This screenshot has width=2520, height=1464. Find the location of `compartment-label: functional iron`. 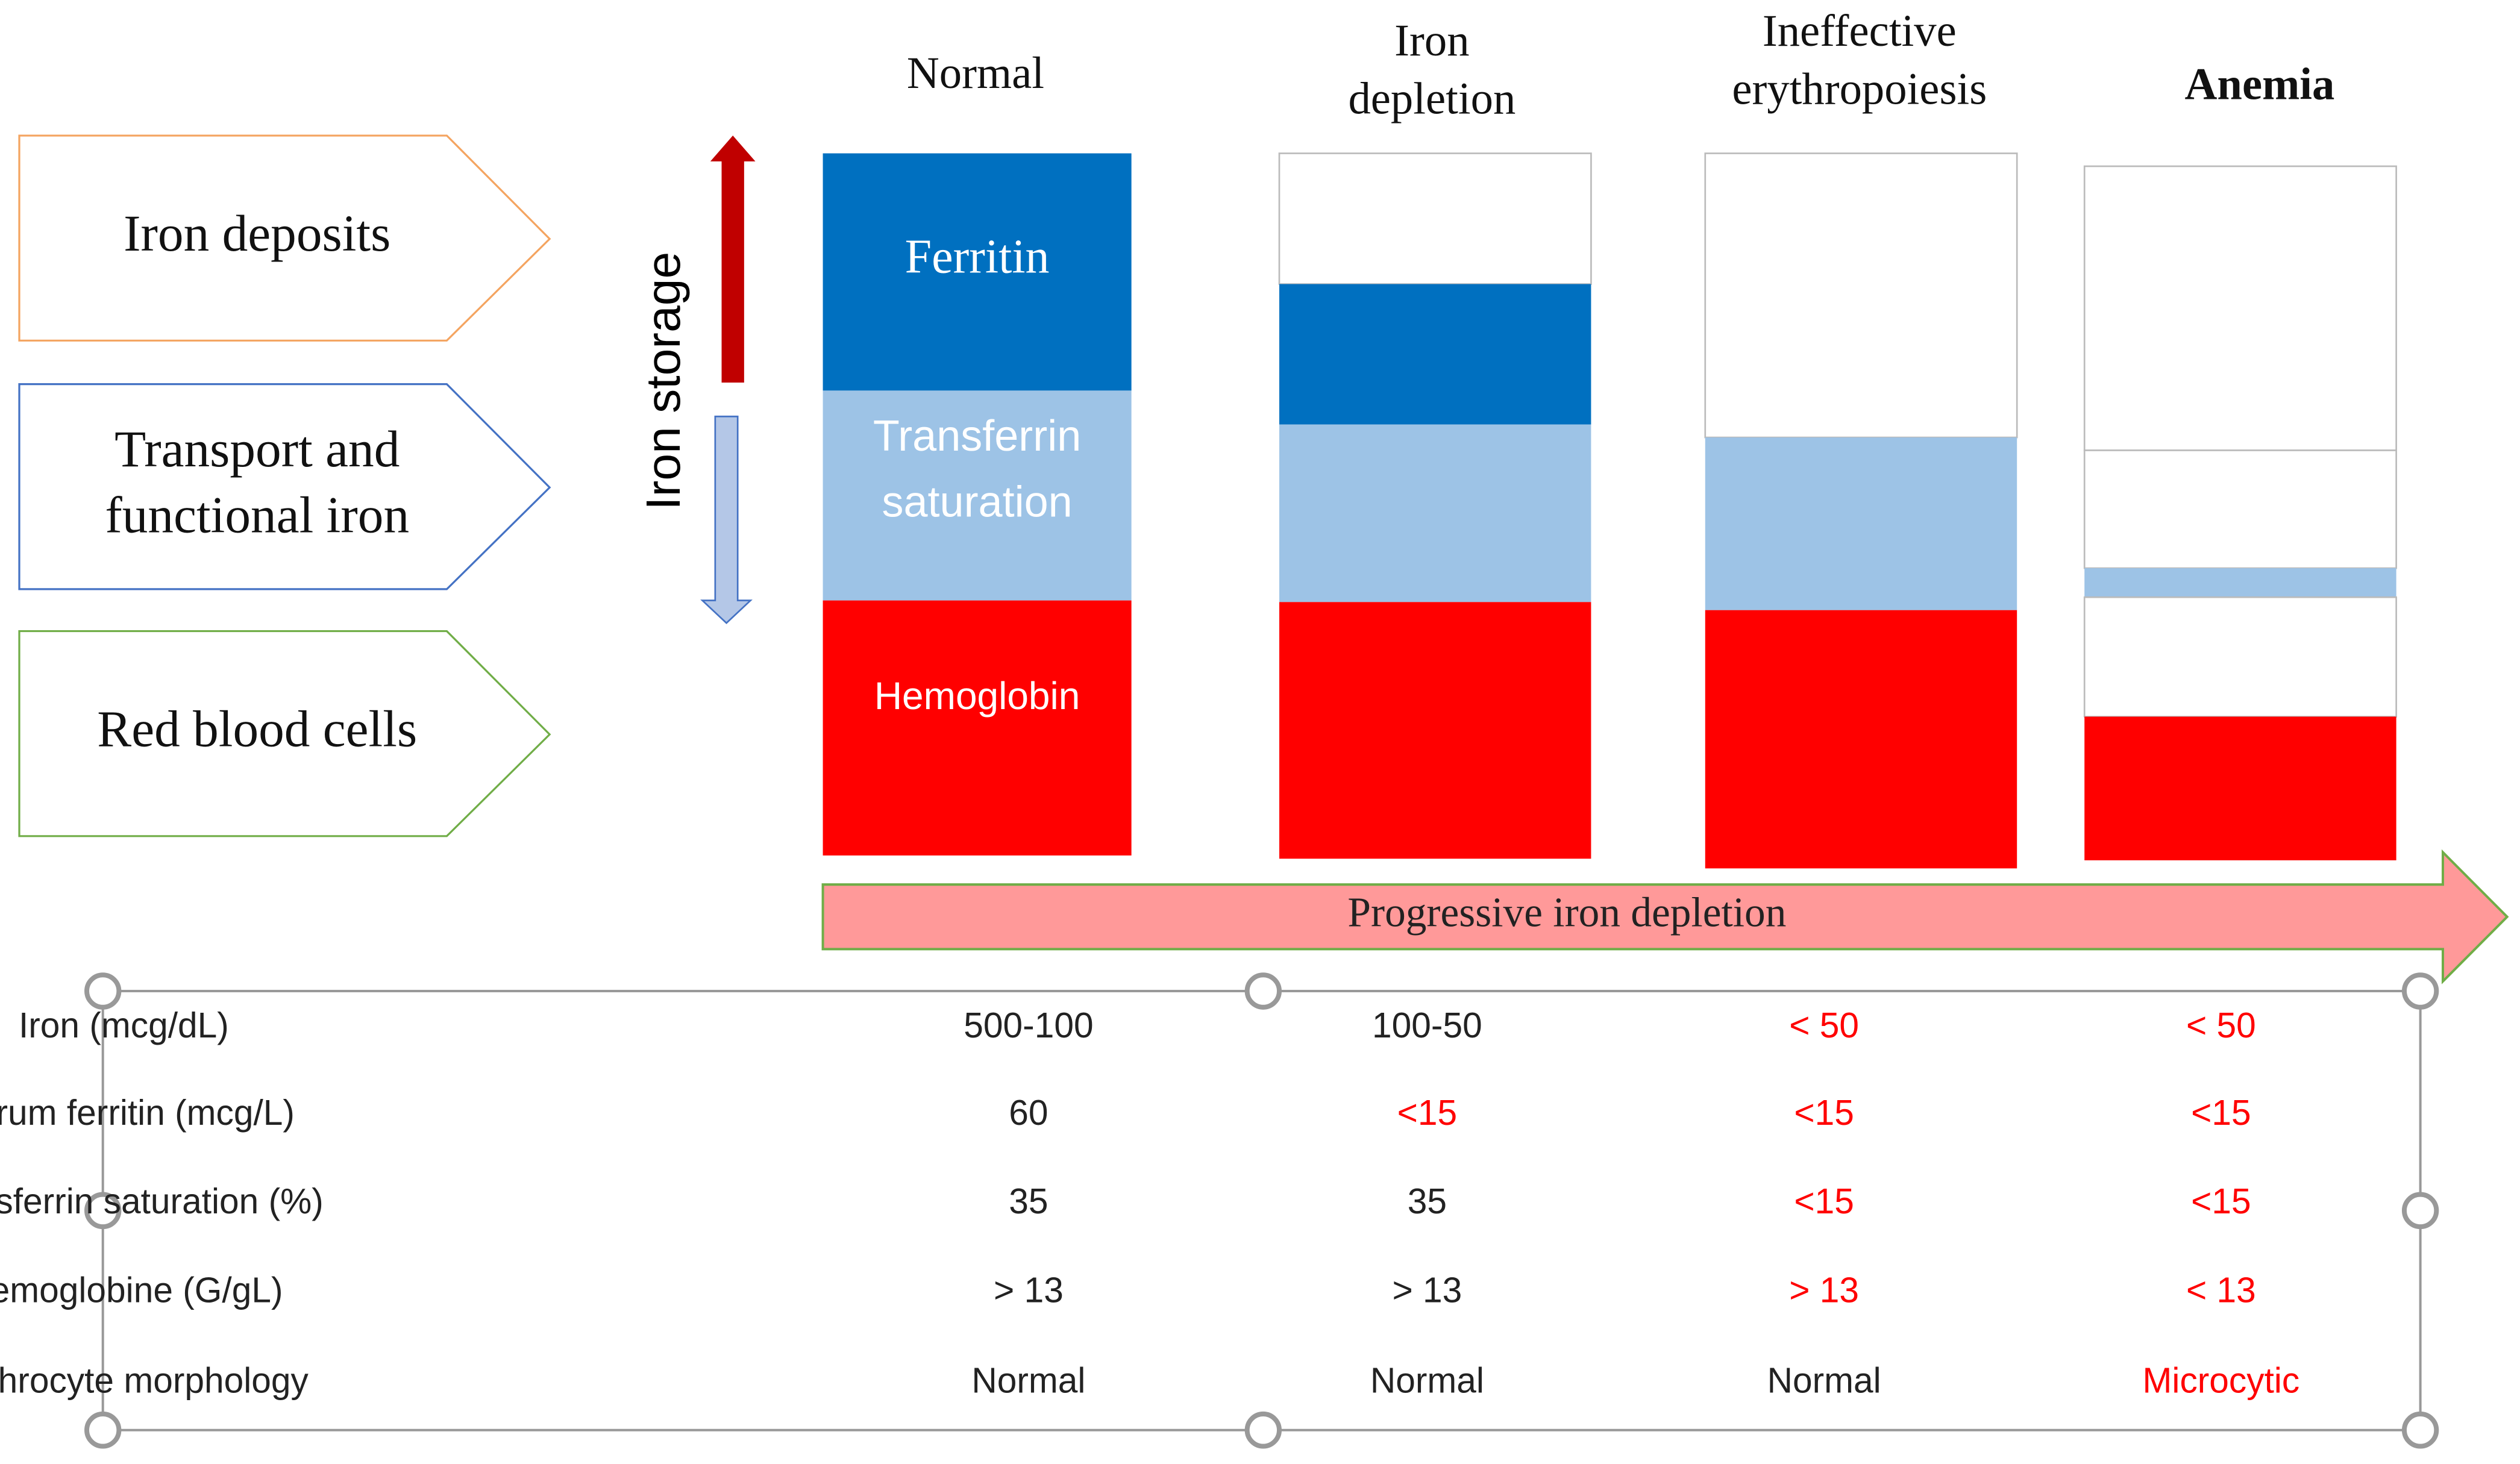

compartment-label: functional iron is located at coordinates (257, 515).